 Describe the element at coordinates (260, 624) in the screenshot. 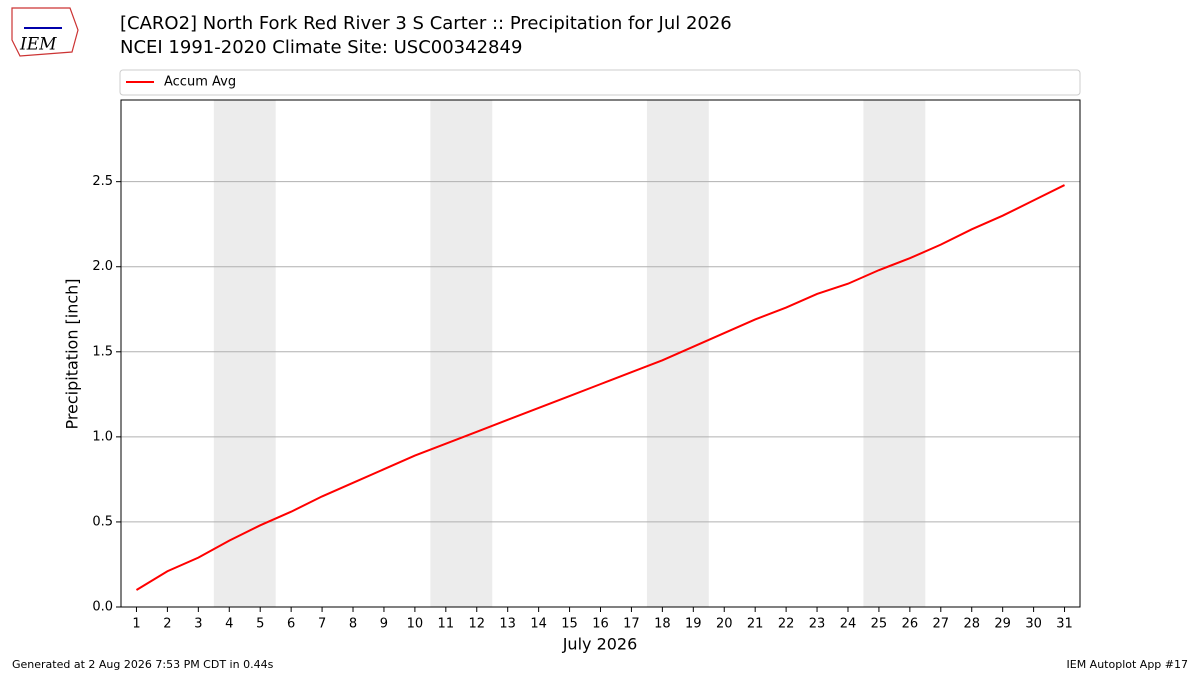

I see `x-tick-label: 5` at that location.